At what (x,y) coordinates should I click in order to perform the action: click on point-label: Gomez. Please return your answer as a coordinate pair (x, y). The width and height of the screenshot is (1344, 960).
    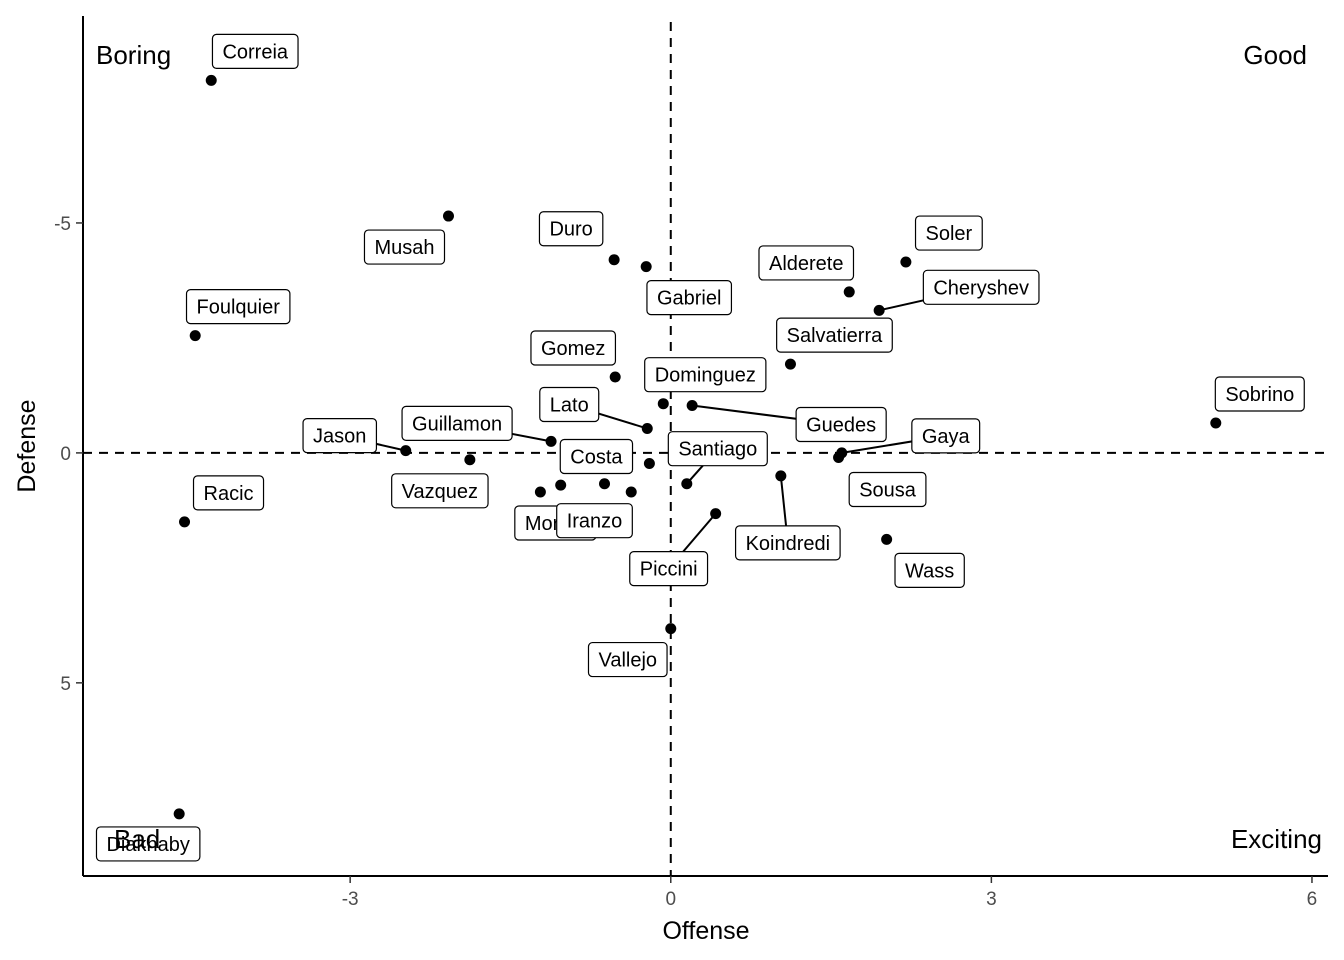
    Looking at the image, I should click on (573, 348).